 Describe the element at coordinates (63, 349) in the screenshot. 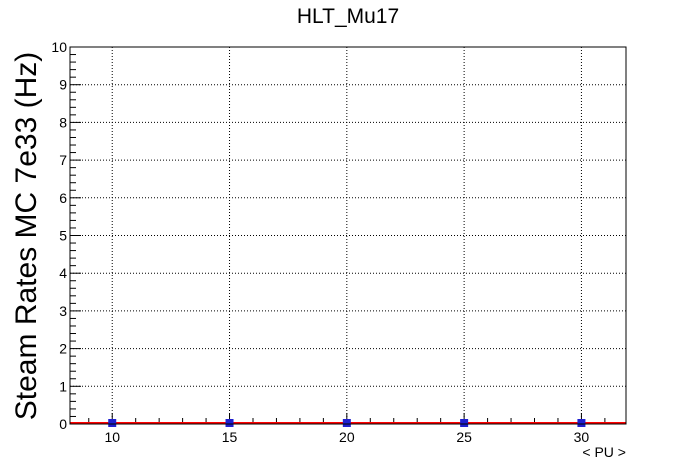

I see `y-tick-label: 2` at that location.